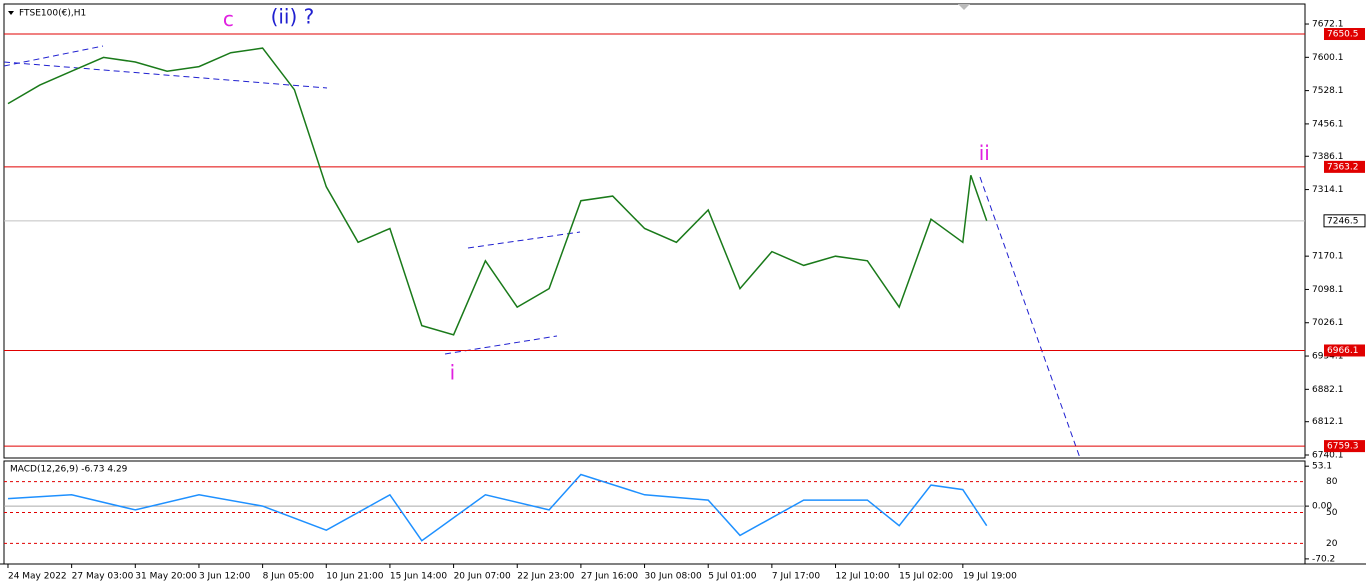 The width and height of the screenshot is (1366, 588). I want to click on y-tick-label: 7672.1, so click(1328, 25).